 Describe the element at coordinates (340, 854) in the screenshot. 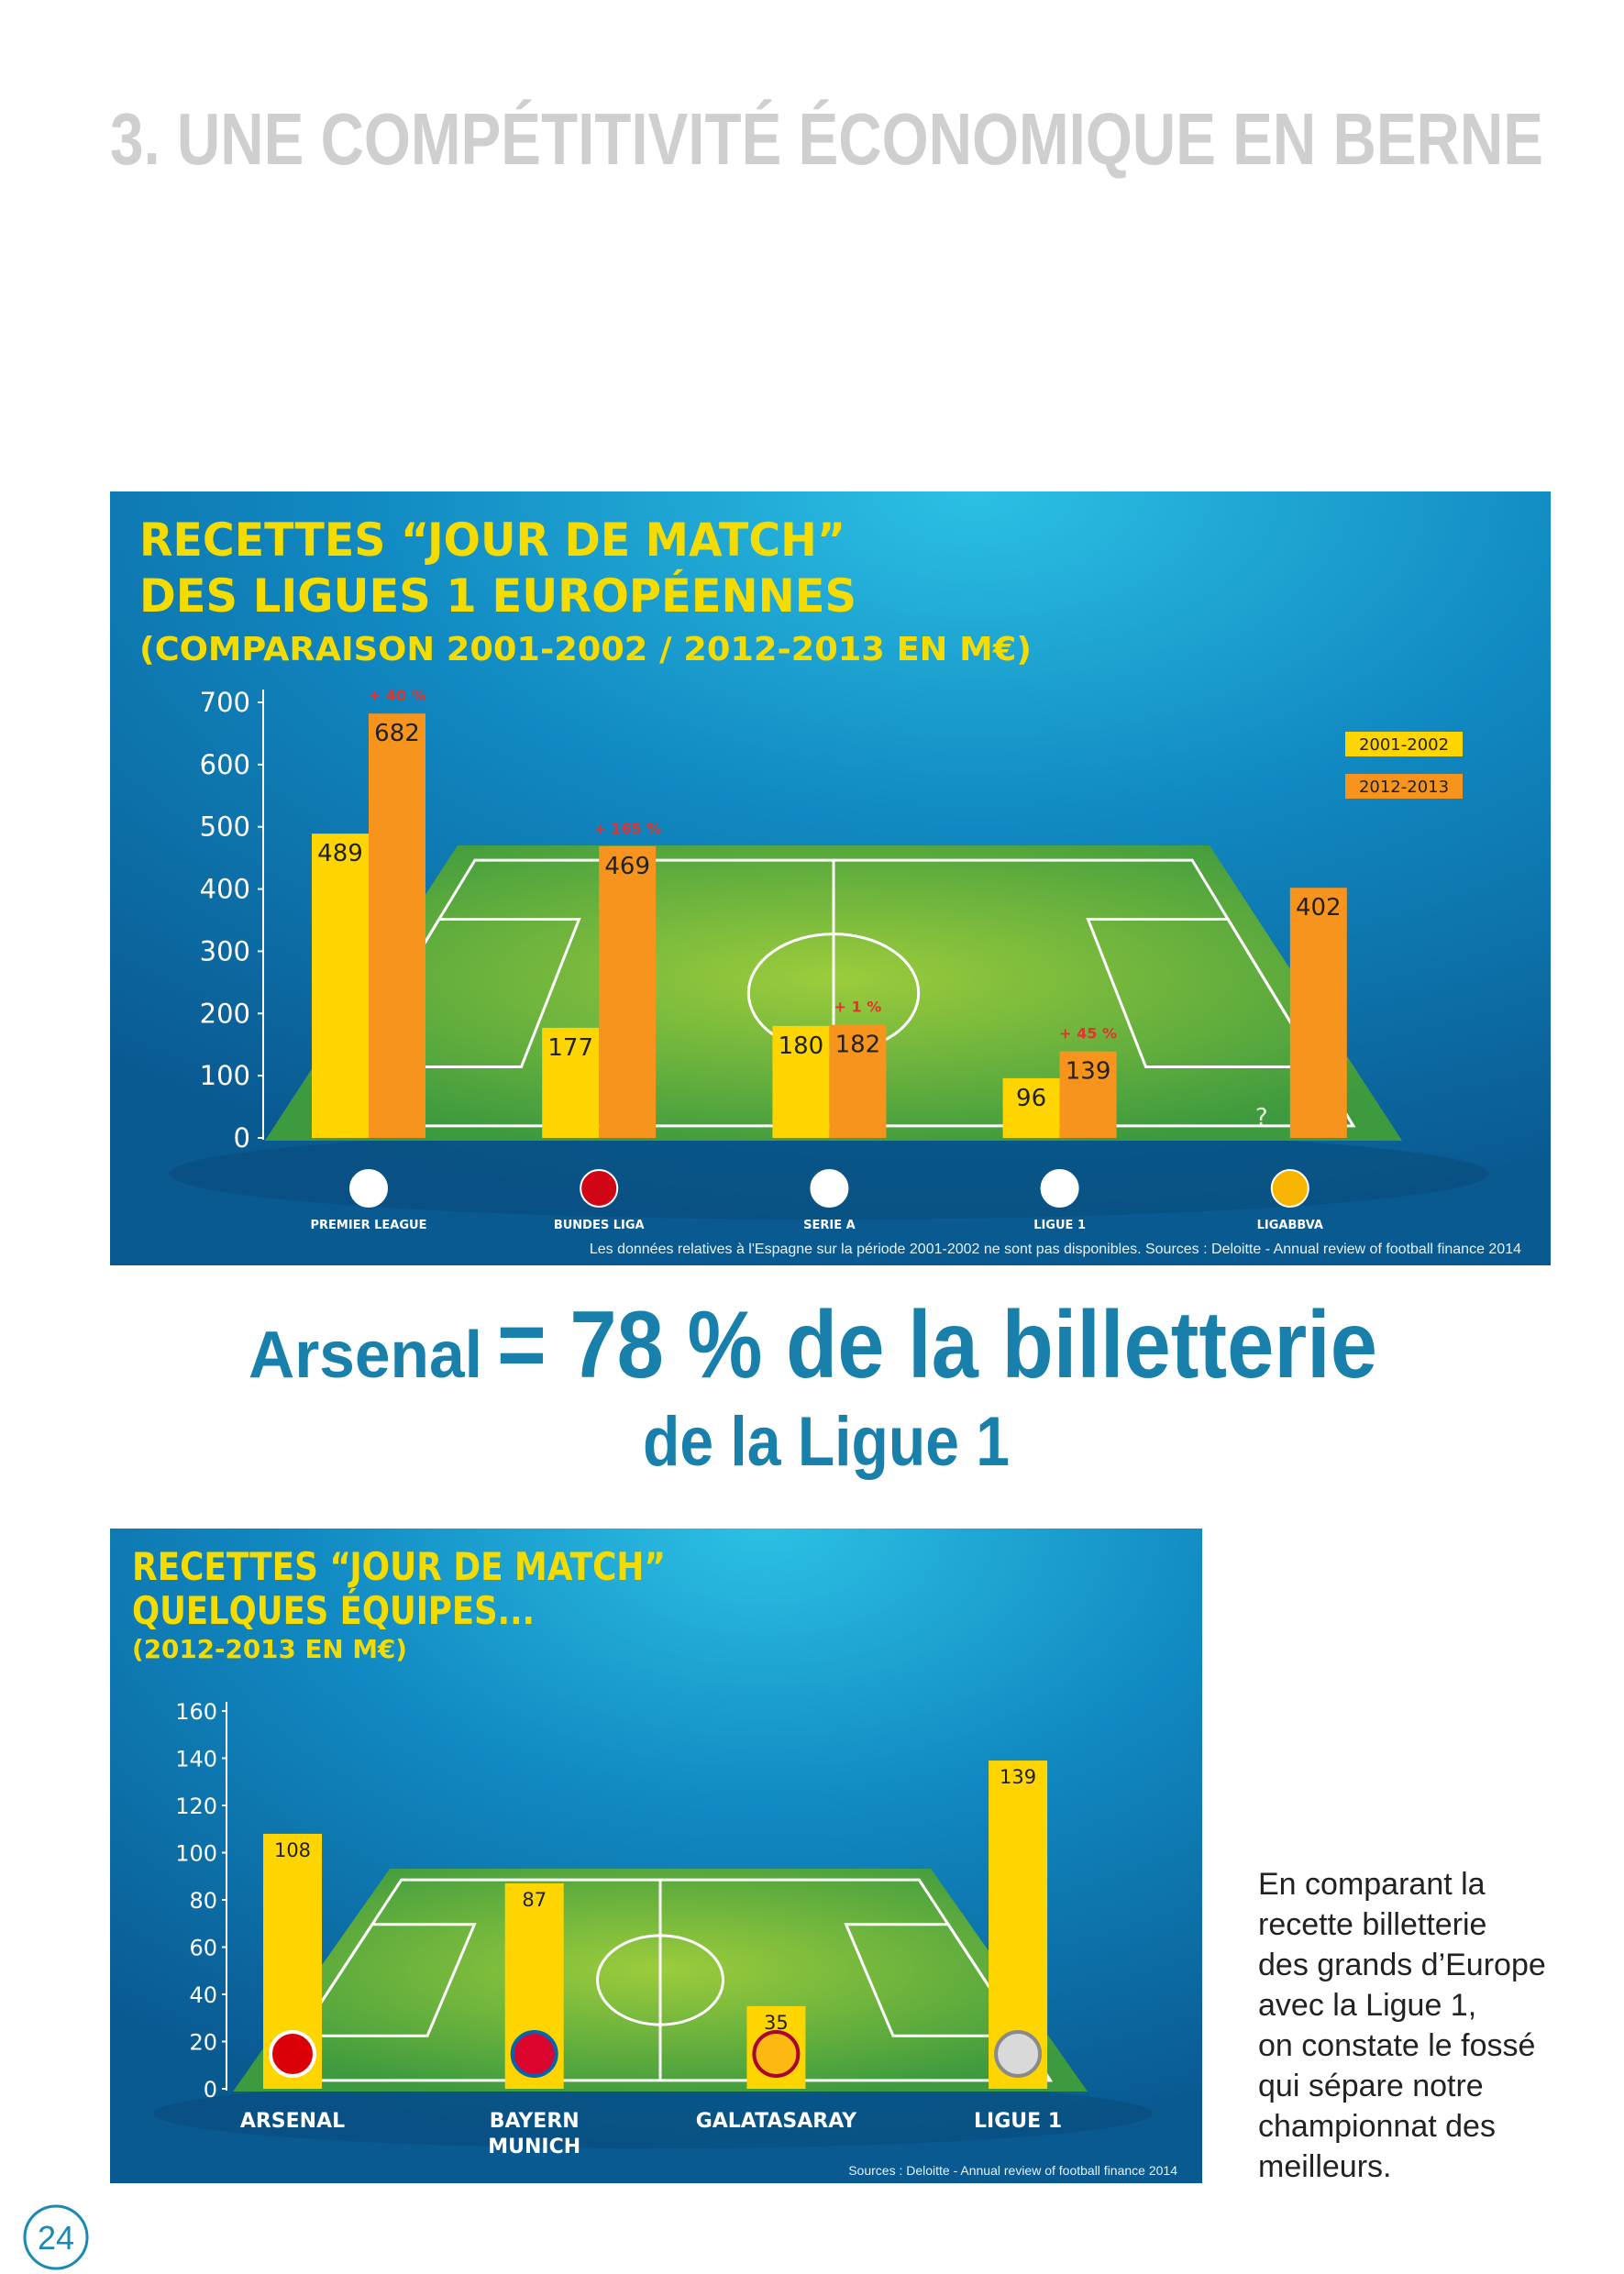

I see `value-label: 489` at that location.